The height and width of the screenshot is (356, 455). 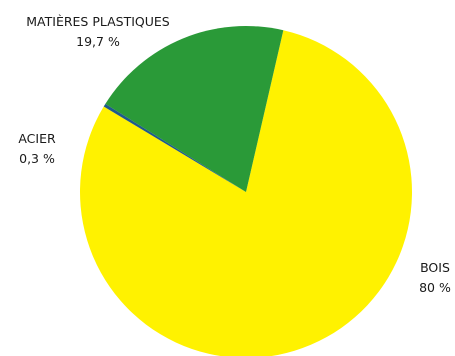 What do you see at coordinates (98, 41) in the screenshot?
I see `slice-label-value-plastiques: 19,7 %` at bounding box center [98, 41].